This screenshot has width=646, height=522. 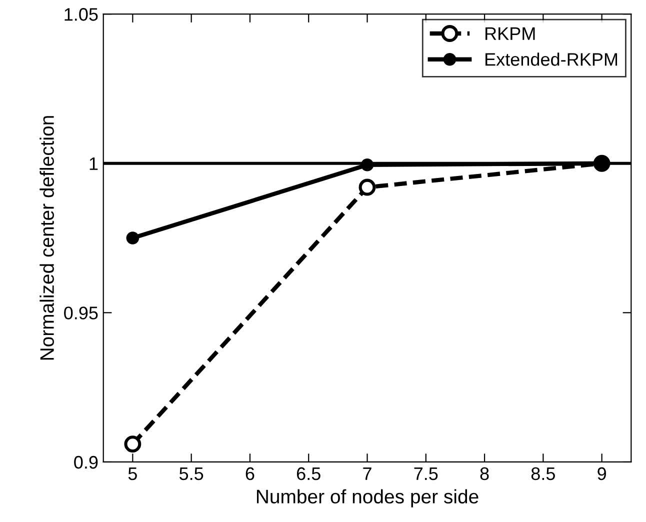 What do you see at coordinates (47, 238) in the screenshot?
I see `y-axis-title: Normalized center deflection` at bounding box center [47, 238].